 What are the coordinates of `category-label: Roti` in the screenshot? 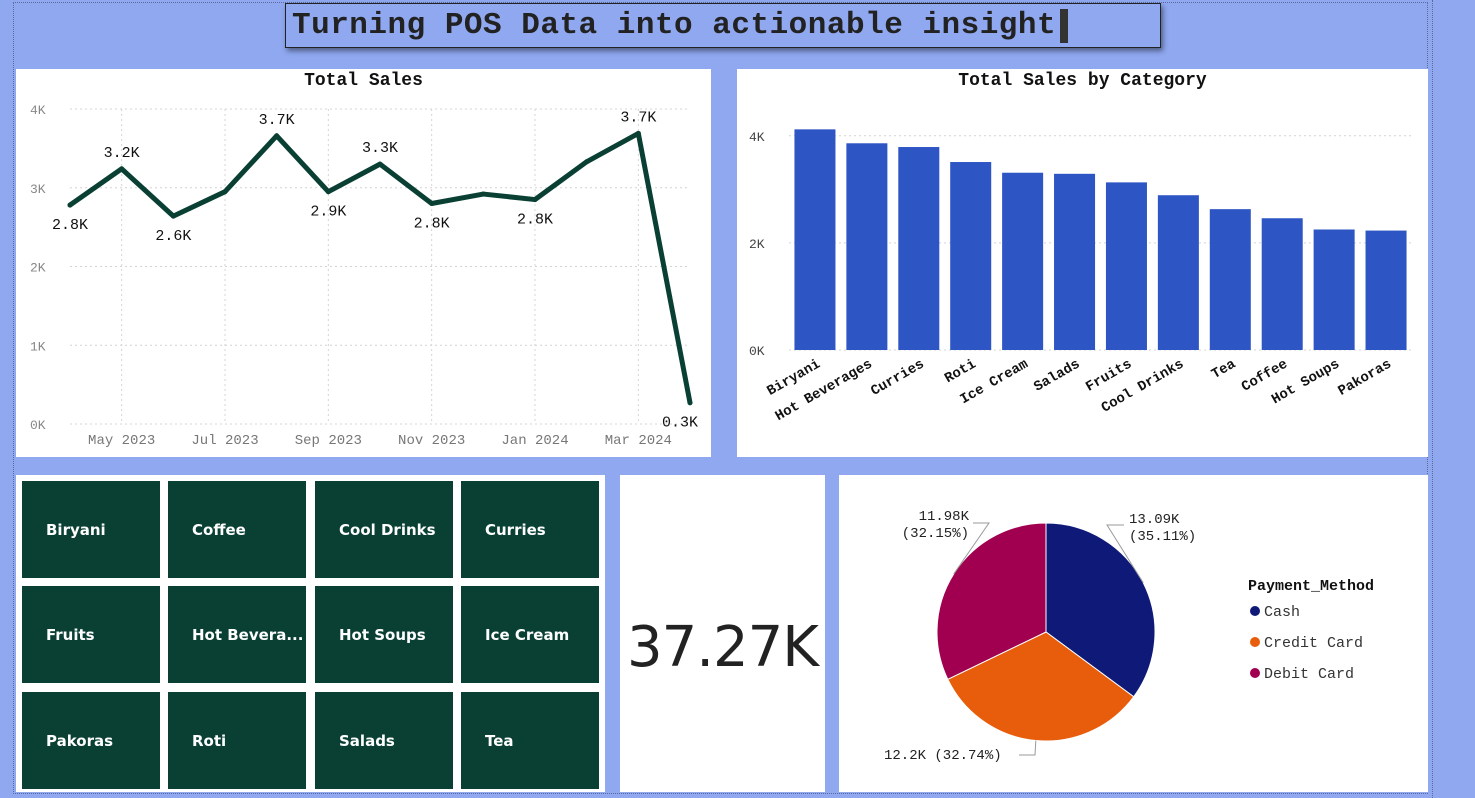 It's located at (960, 371).